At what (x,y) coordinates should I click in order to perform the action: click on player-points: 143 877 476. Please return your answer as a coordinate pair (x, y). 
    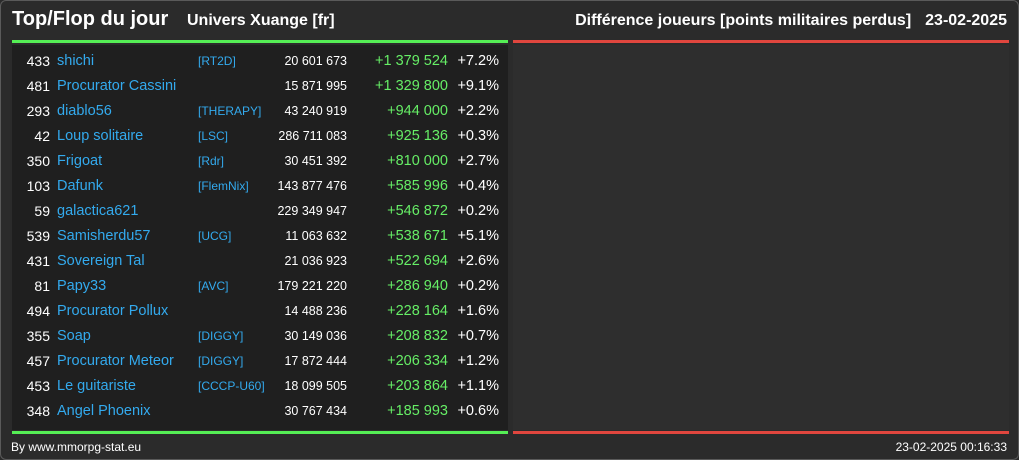
    Looking at the image, I should click on (312, 186).